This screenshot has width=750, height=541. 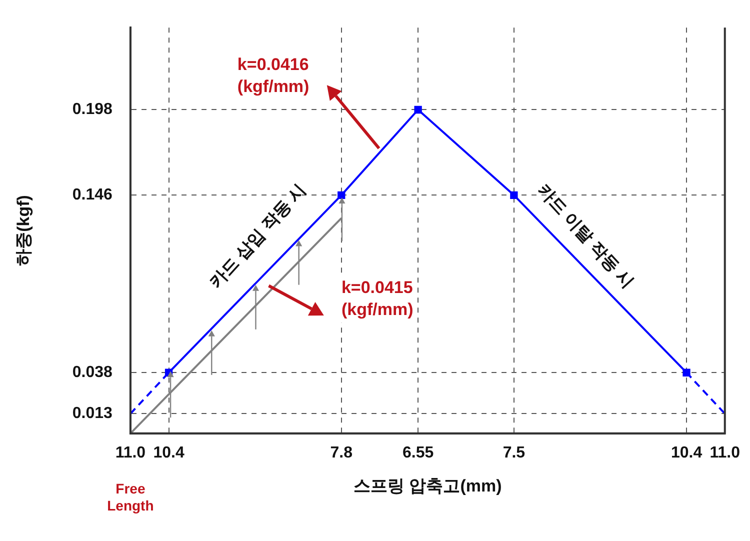 What do you see at coordinates (92, 195) in the screenshot?
I see `y-tick-label: 0.146` at bounding box center [92, 195].